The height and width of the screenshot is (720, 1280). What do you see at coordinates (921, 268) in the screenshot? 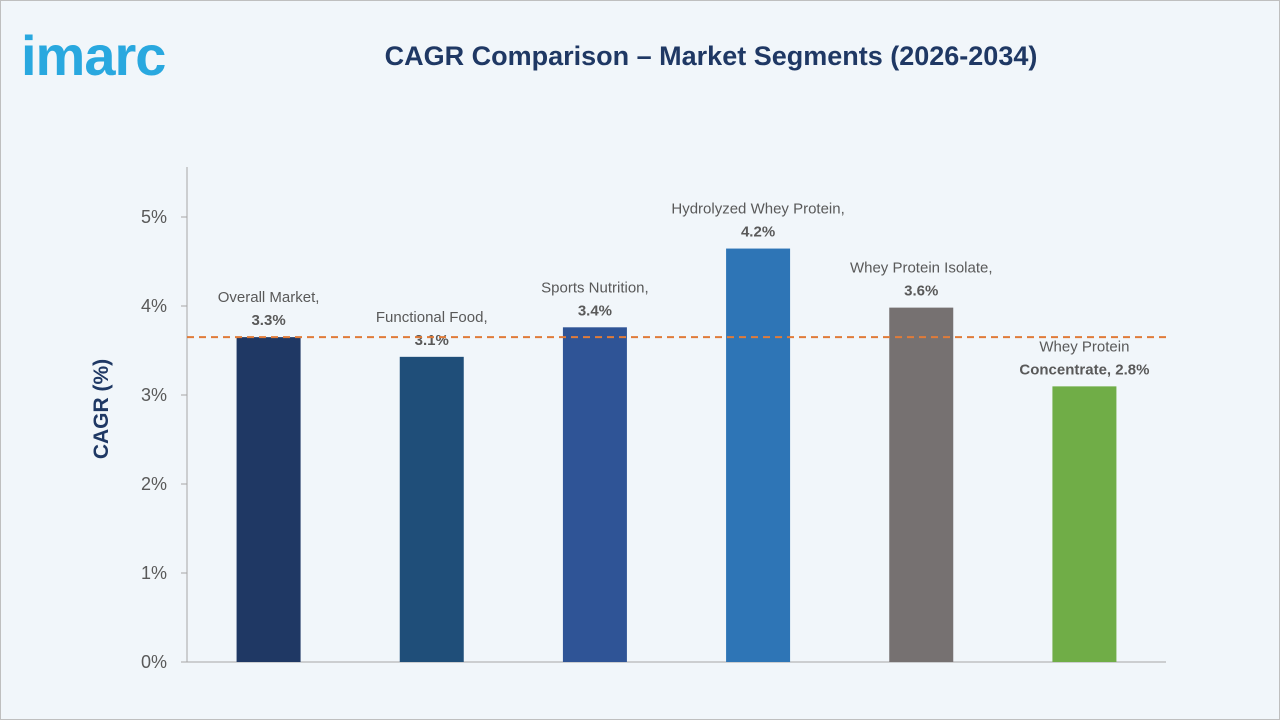
I see `data-label: Whey Protein Isolate,` at bounding box center [921, 268].